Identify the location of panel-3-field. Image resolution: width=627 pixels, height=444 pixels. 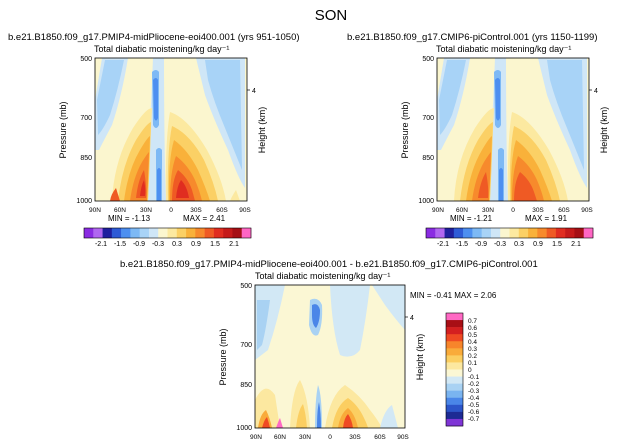
(330, 356).